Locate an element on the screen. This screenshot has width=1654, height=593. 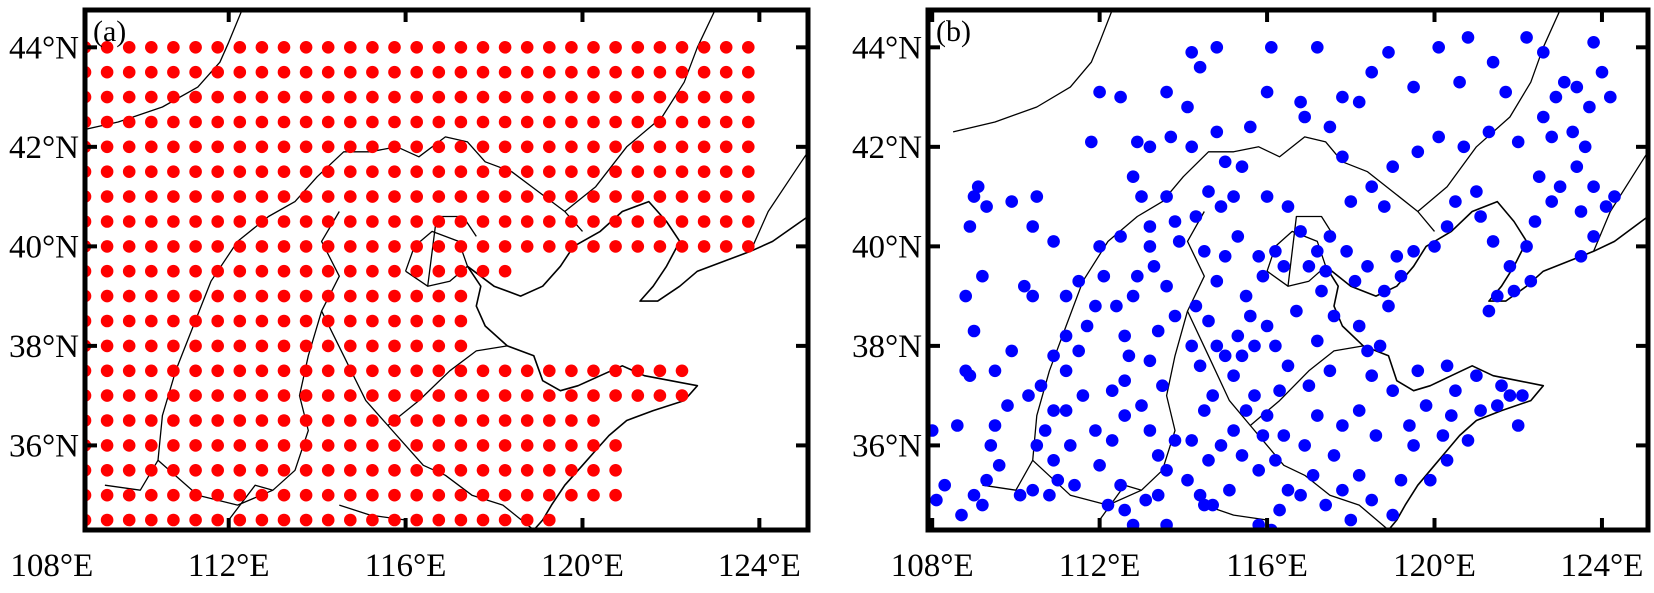
x-tick-label: 116°E is located at coordinates (1267, 566).